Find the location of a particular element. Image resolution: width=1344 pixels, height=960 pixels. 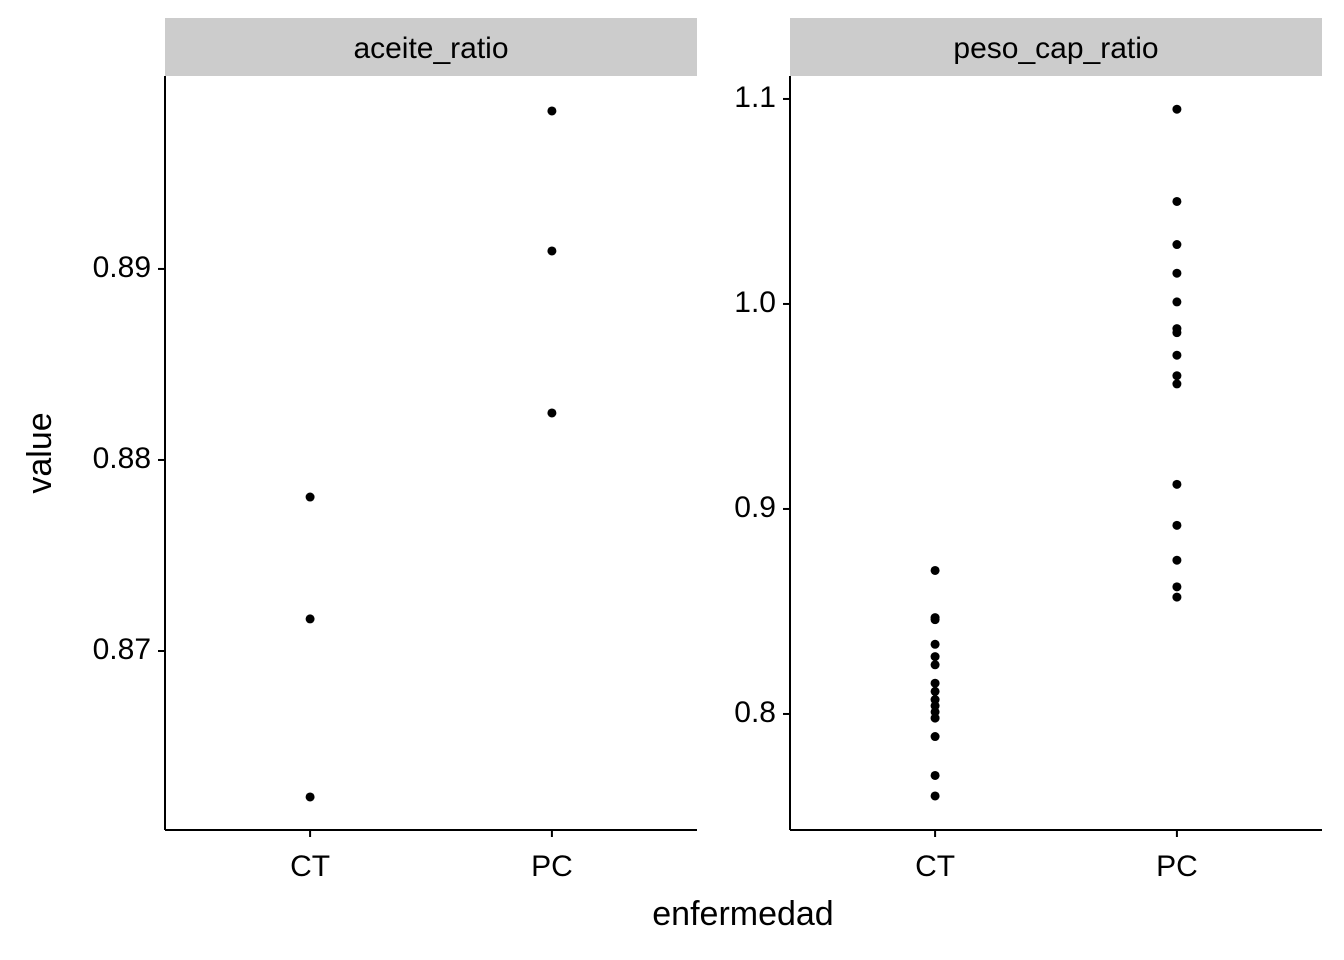

facet-title: aceite_ratio is located at coordinates (430, 48).